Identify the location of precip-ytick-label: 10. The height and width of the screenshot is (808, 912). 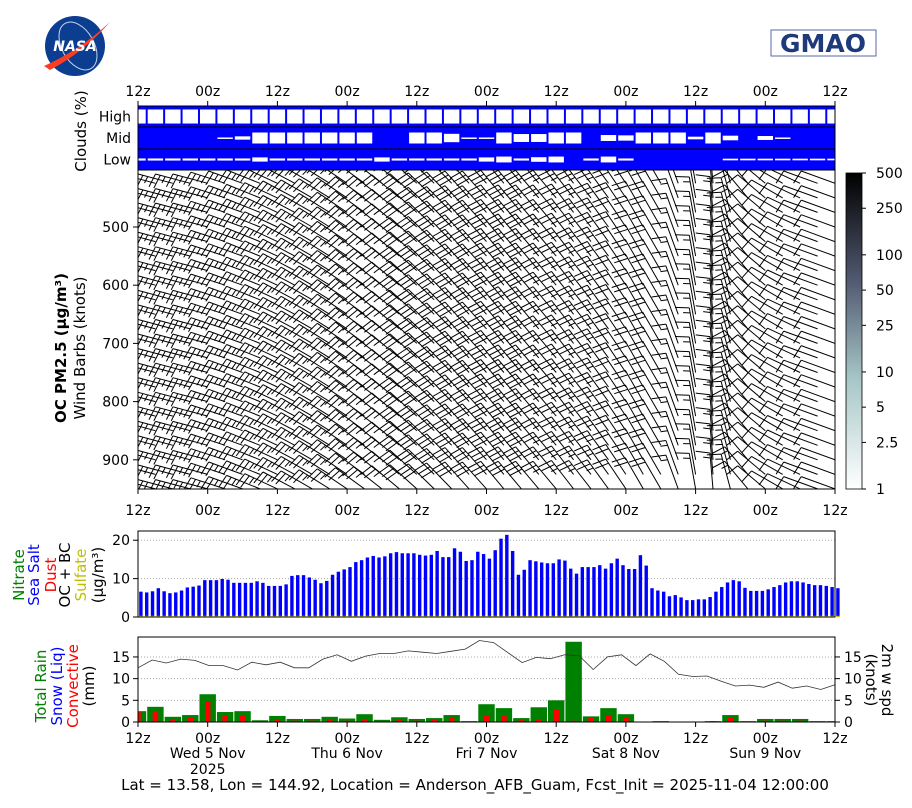
(121, 680).